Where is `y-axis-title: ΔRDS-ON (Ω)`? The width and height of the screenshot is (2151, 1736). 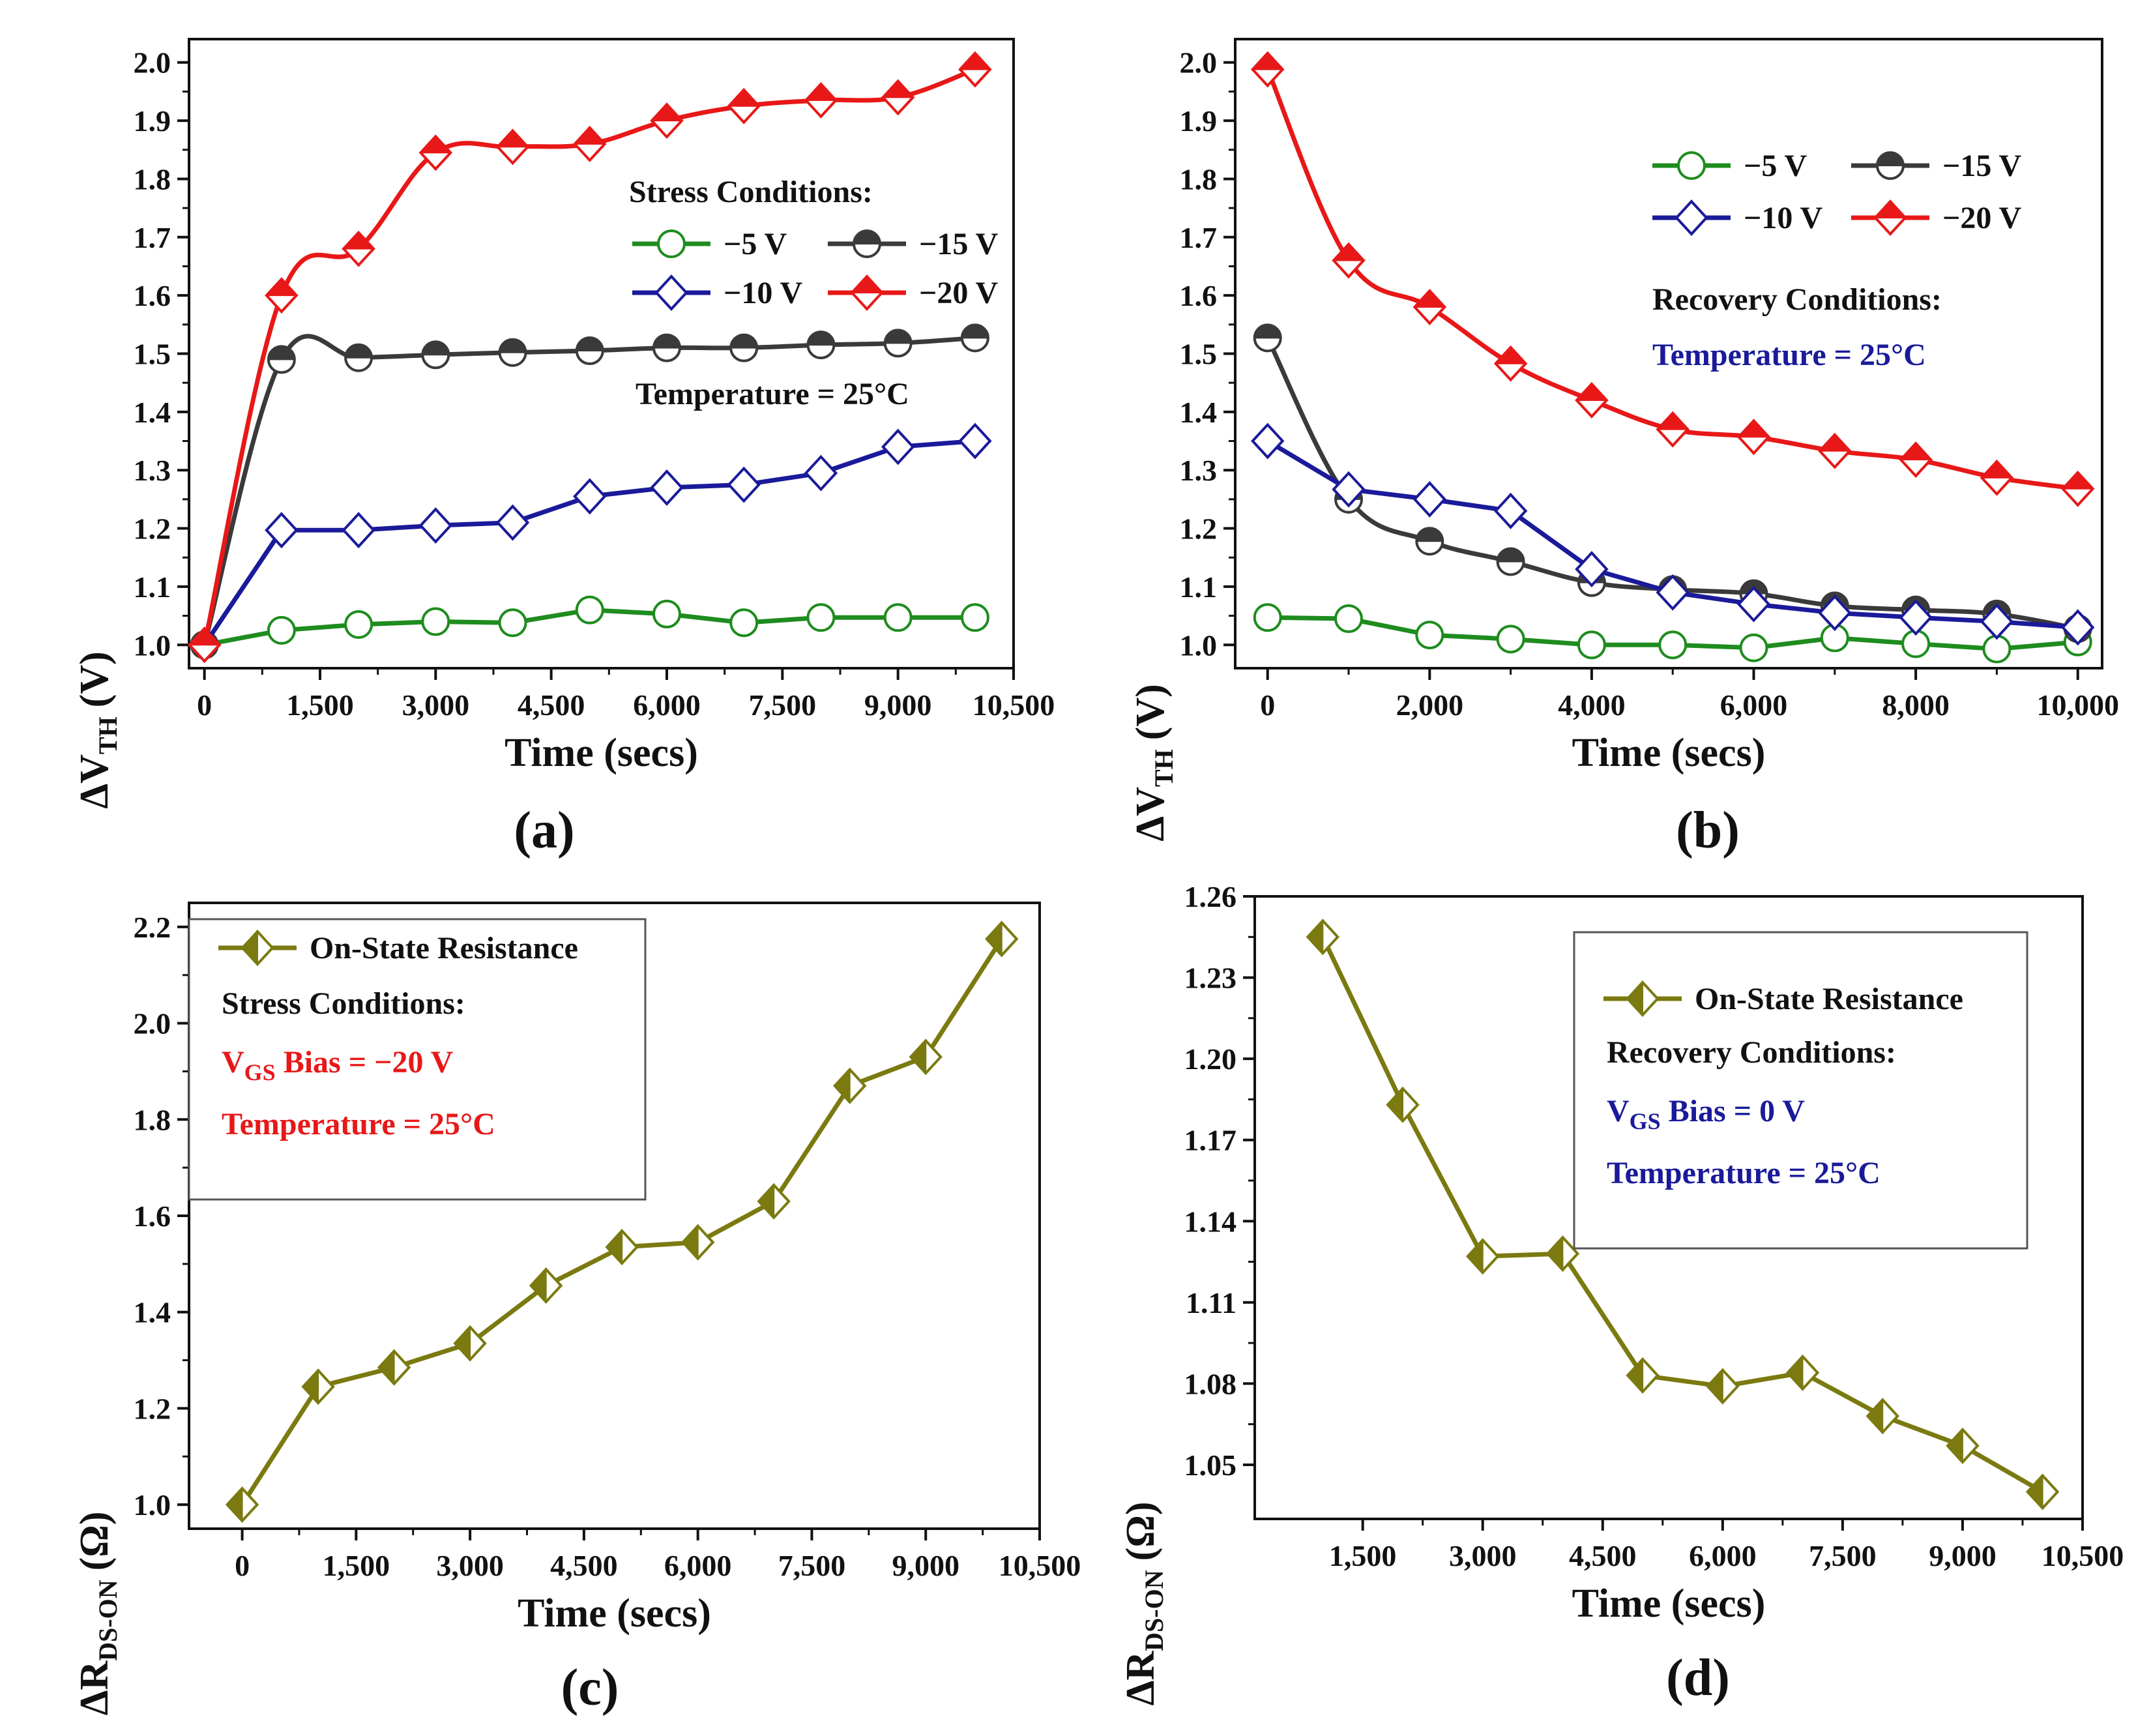 y-axis-title: ΔRDS-ON (Ω) is located at coordinates (1144, 1603).